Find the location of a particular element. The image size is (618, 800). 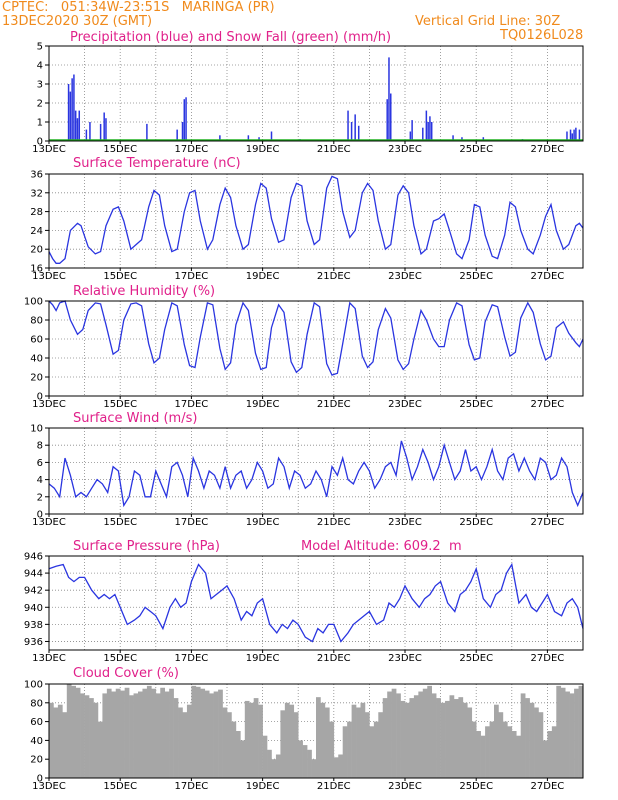

cloud-title: Cloud Cover (%) is located at coordinates (126, 673).